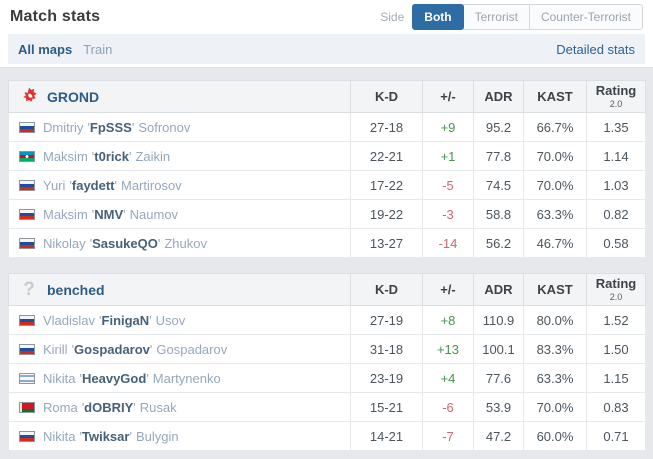 This screenshot has width=653, height=459. I want to click on player-cell: Kirill ' Gospadarov ' Gospadarov, so click(179, 349).